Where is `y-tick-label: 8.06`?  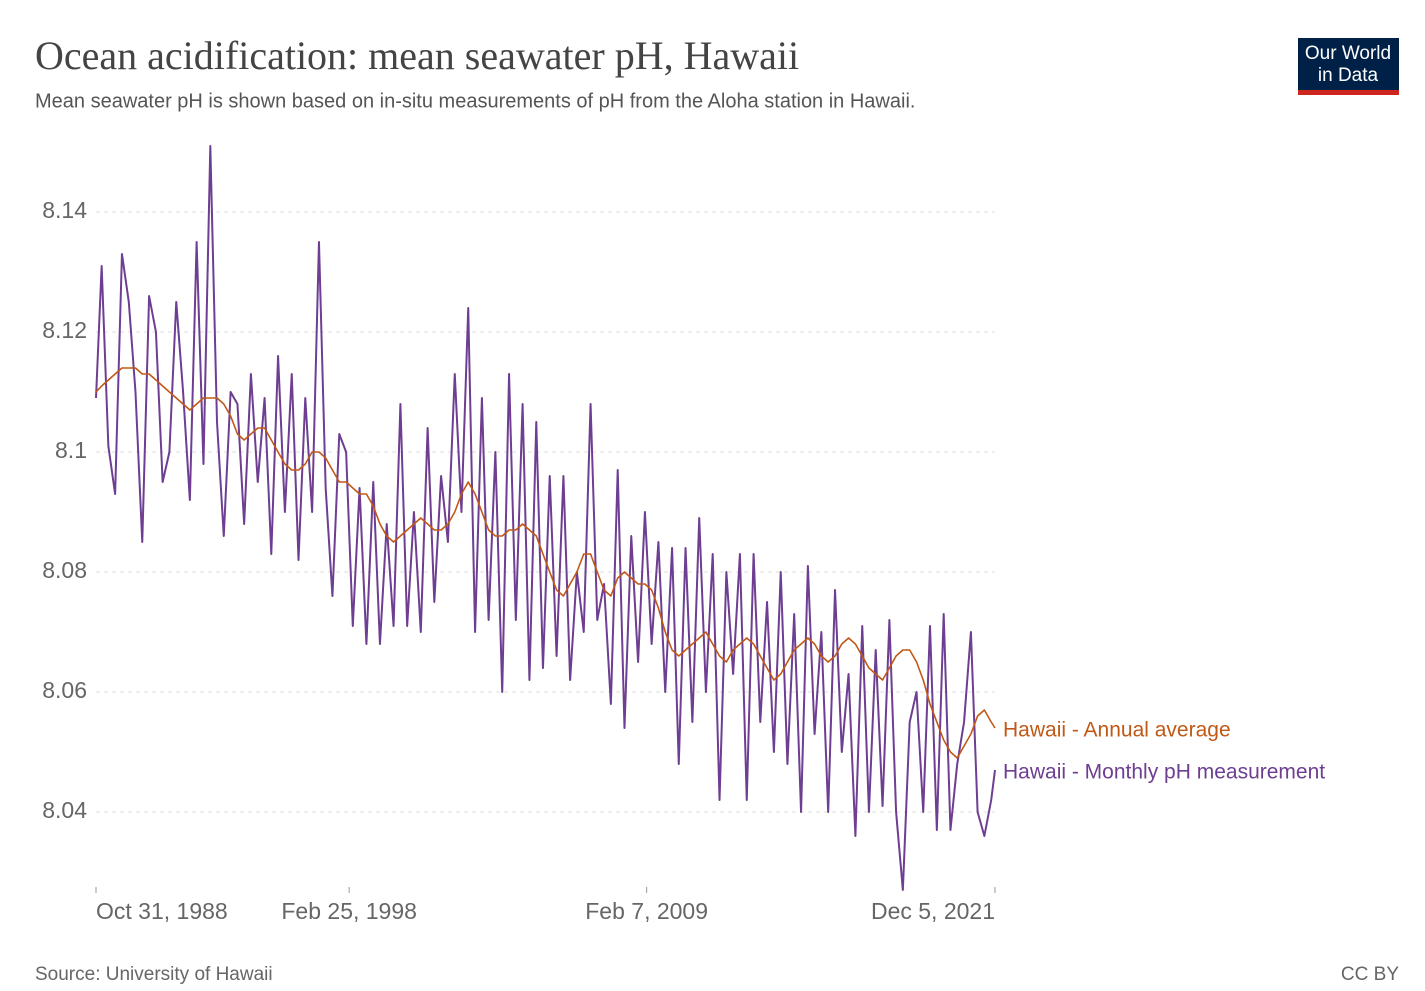
y-tick-label: 8.06 is located at coordinates (64, 690).